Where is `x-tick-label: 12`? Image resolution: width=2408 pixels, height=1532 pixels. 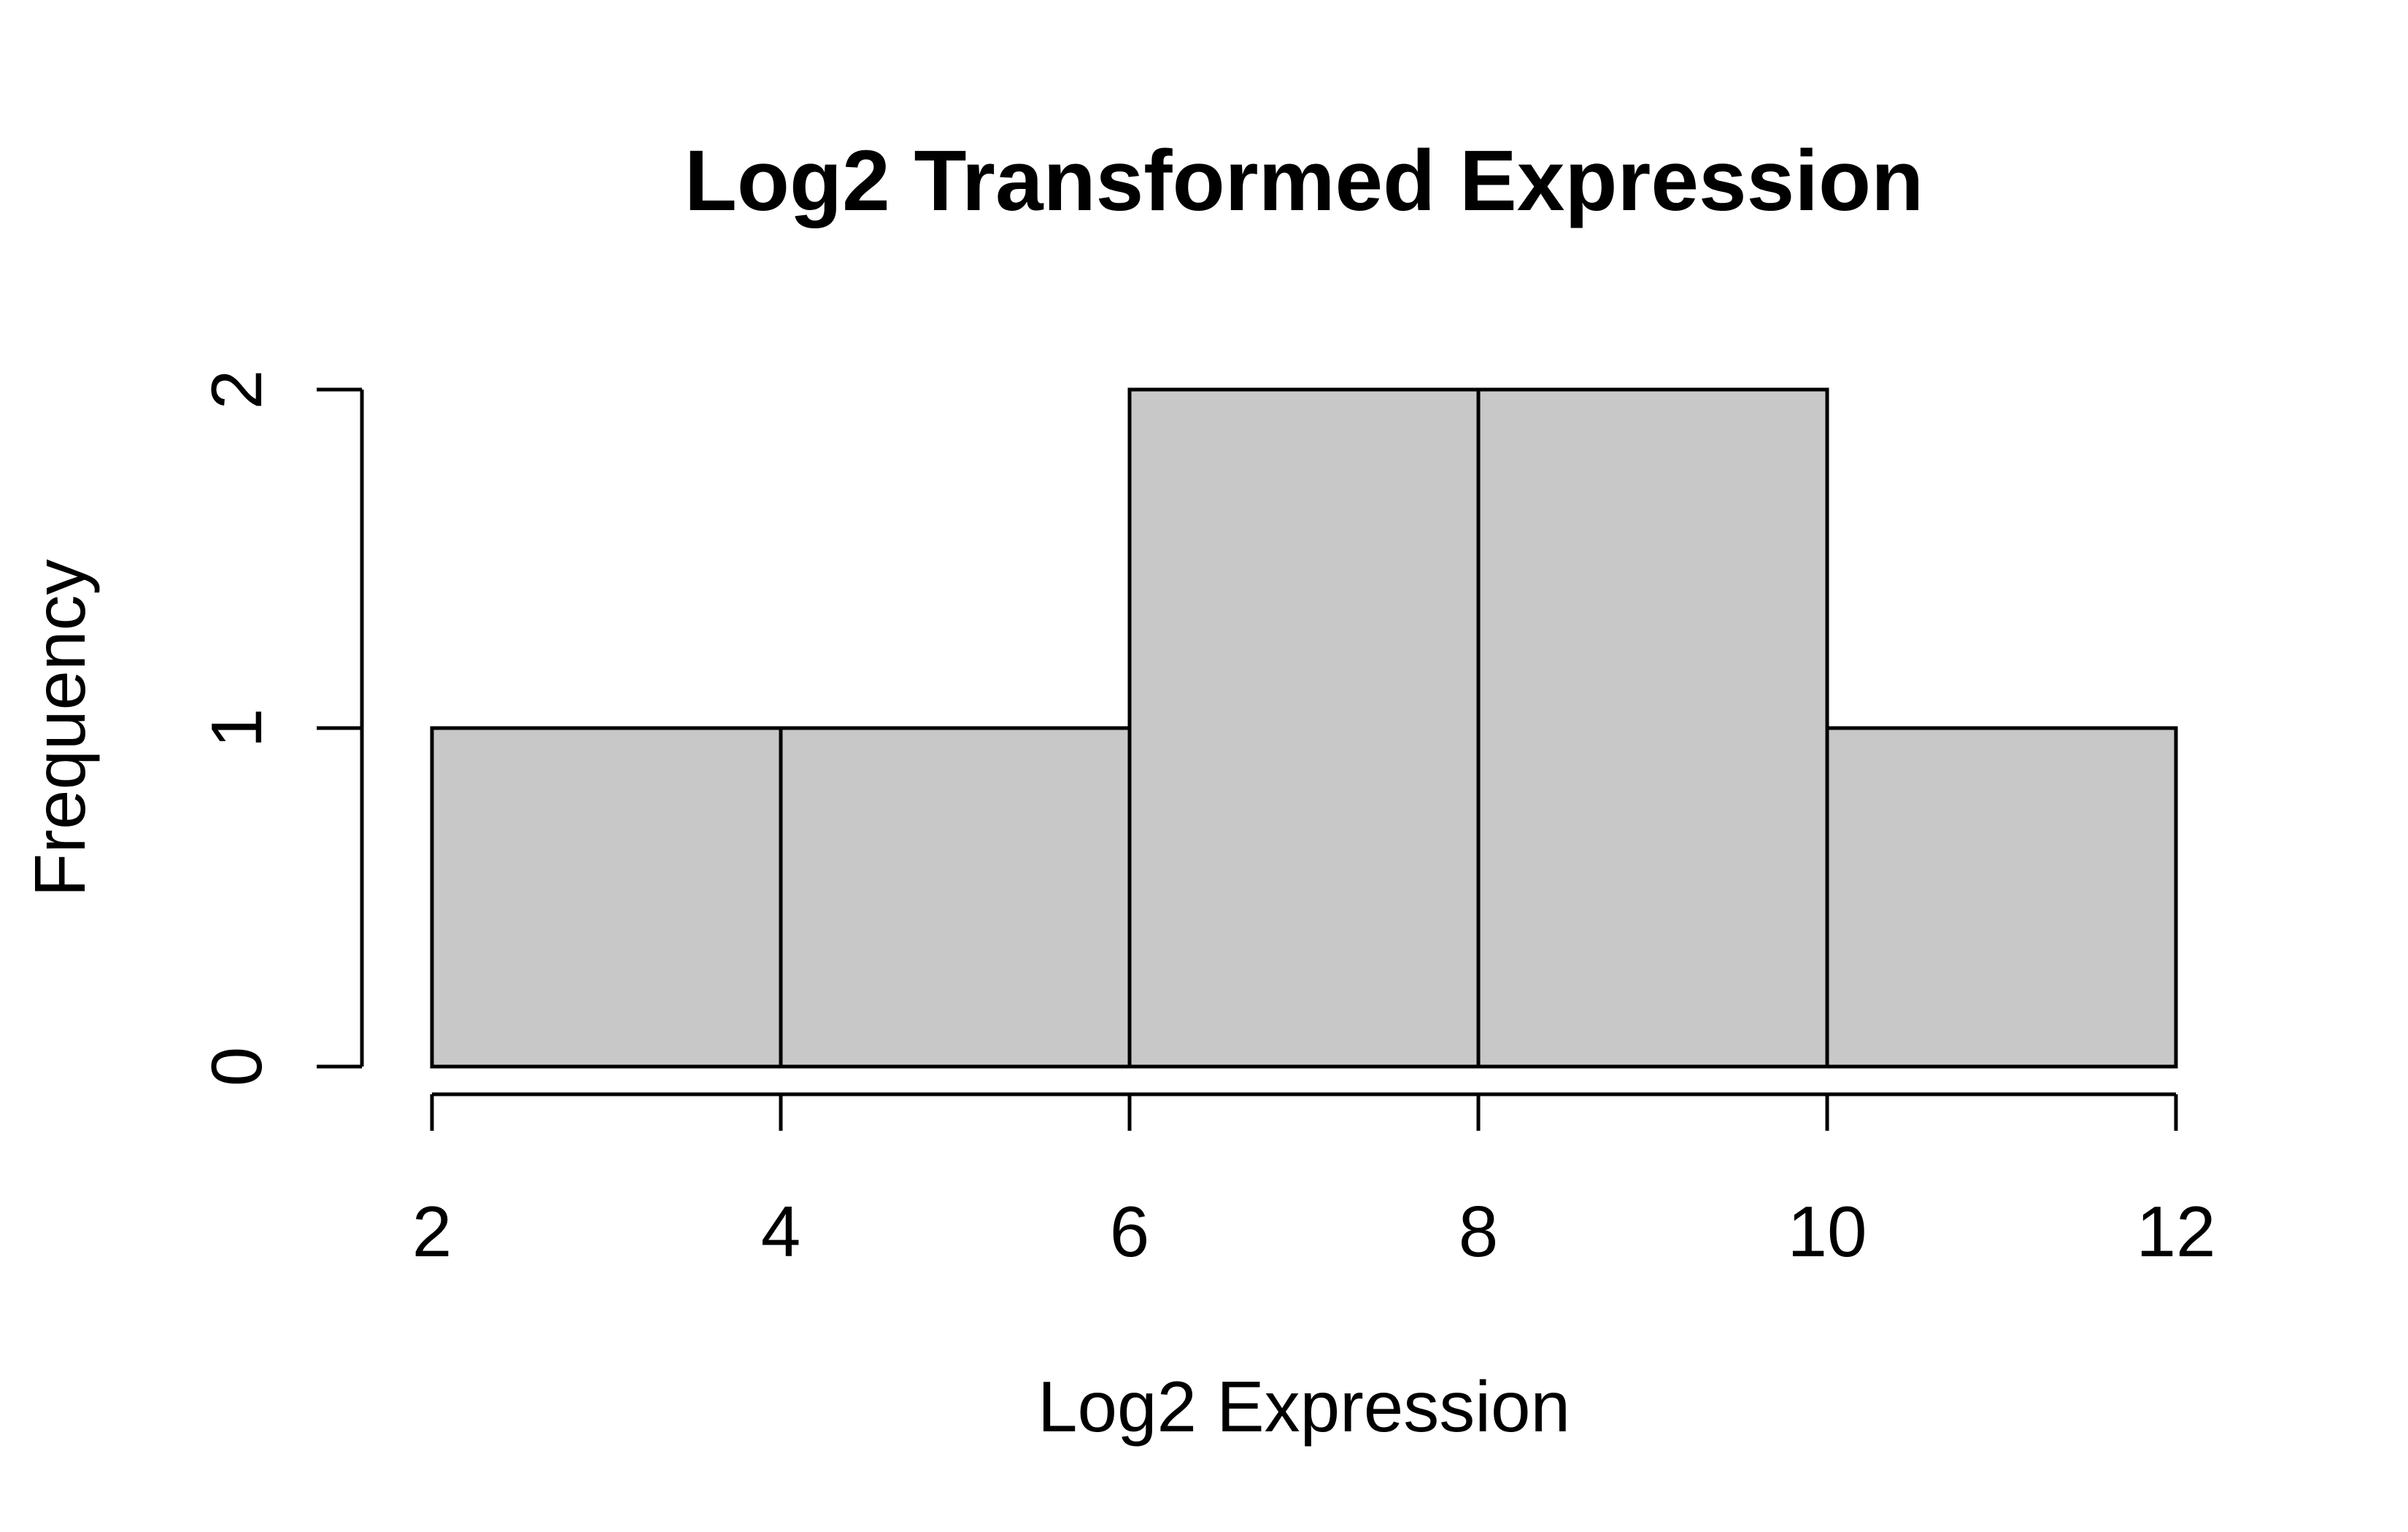
x-tick-label: 12 is located at coordinates (2175, 1232).